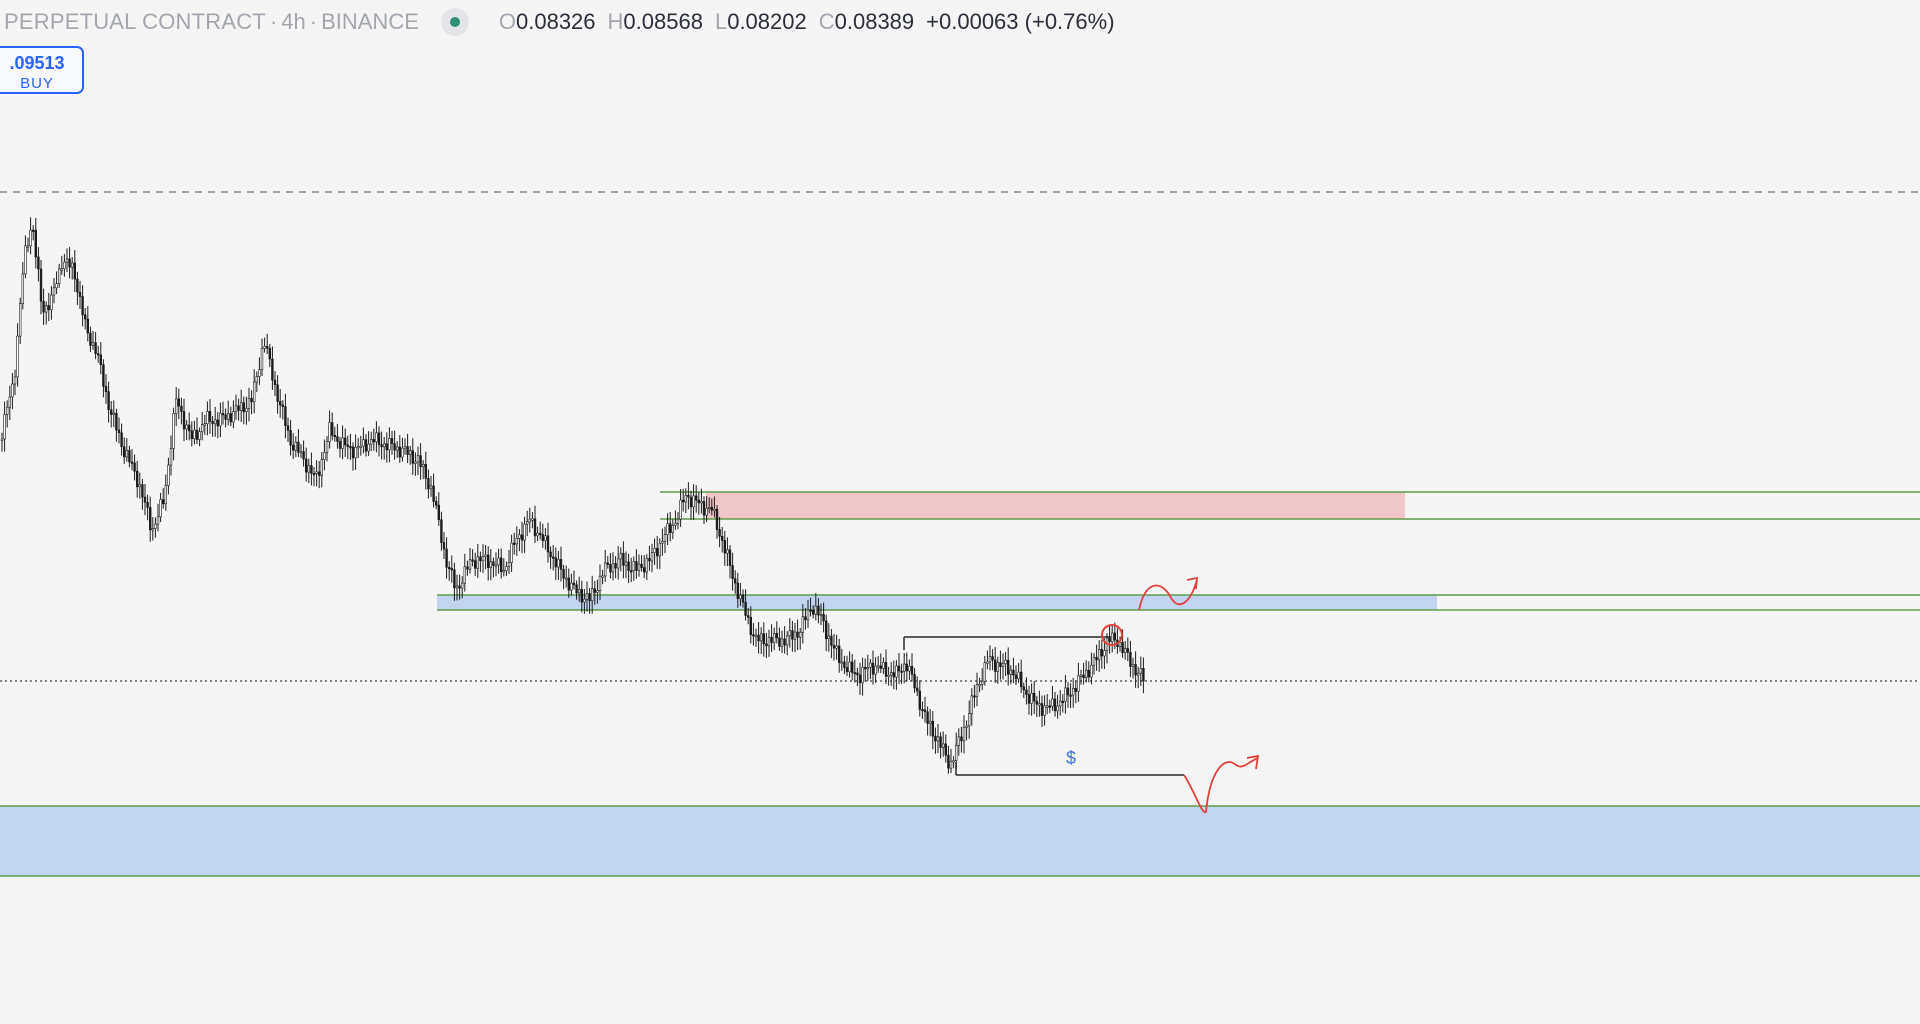 This screenshot has height=1024, width=1920. I want to click on mid-demand-zone, so click(937, 602).